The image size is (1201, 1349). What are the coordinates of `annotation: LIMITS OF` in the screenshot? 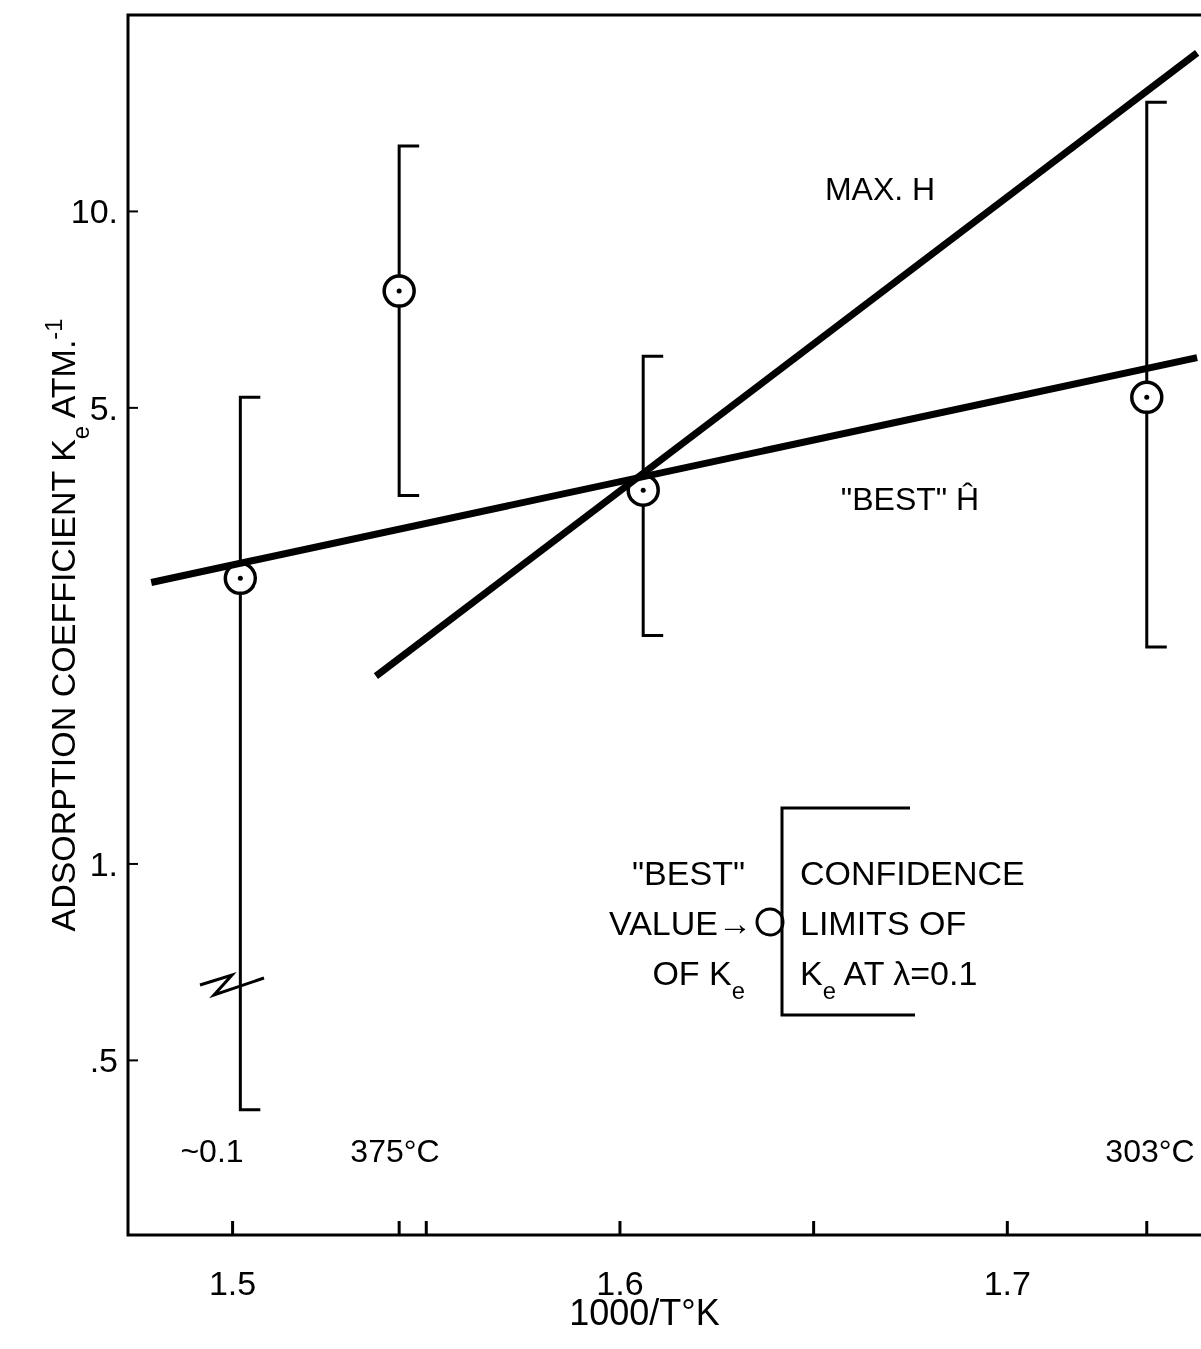 It's located at (883, 923).